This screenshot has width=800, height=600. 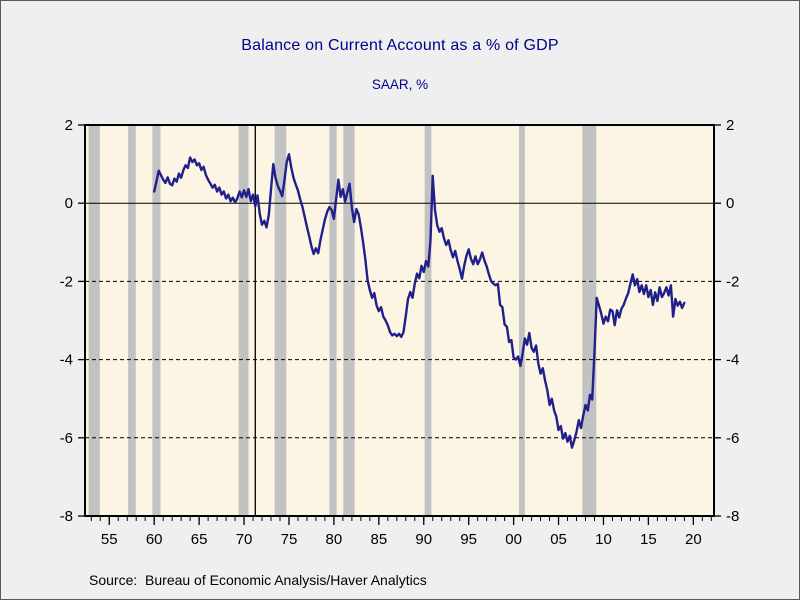 I want to click on y-tick-label-right: -6, so click(x=732, y=438).